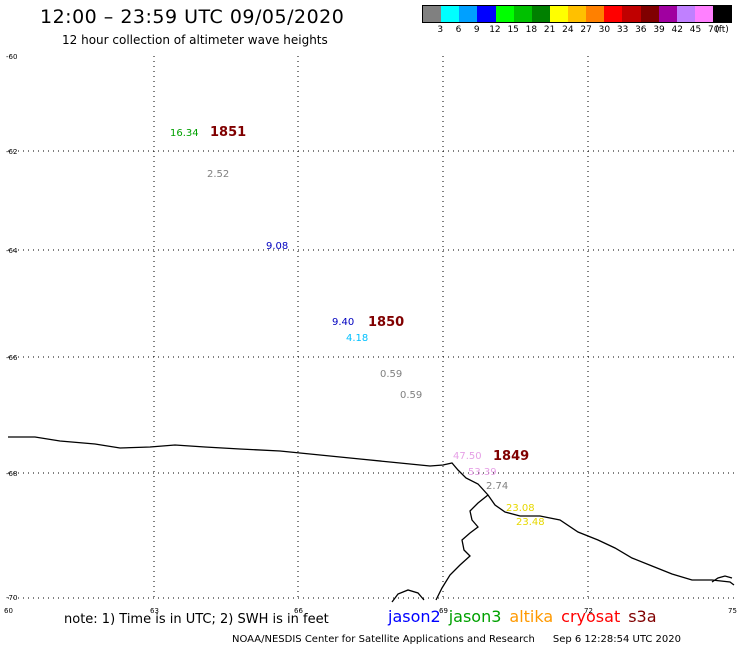  I want to click on wave-height-label: 4.18, so click(357, 338).